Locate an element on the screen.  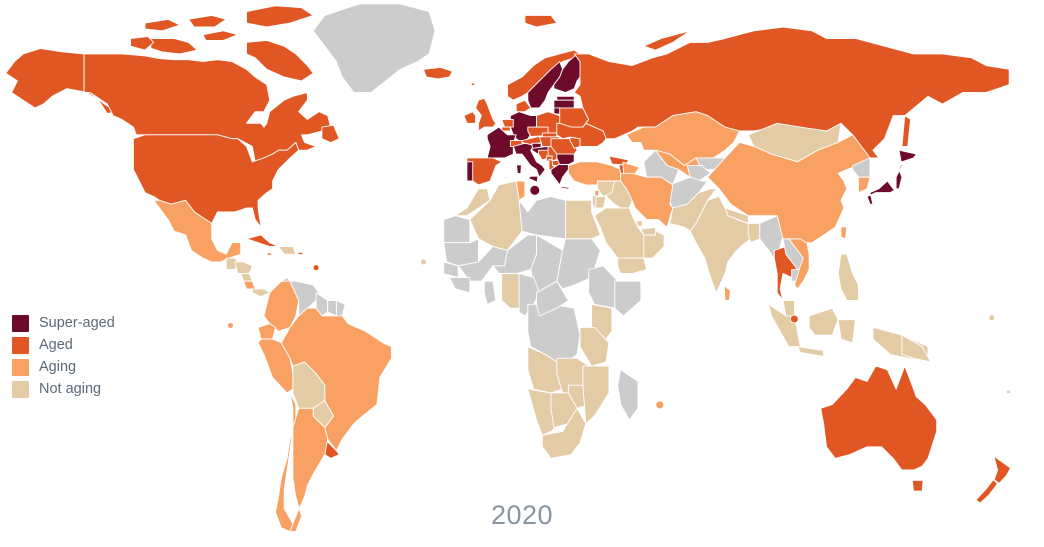
legend-item-super-aged: Super-aged is located at coordinates (63, 323).